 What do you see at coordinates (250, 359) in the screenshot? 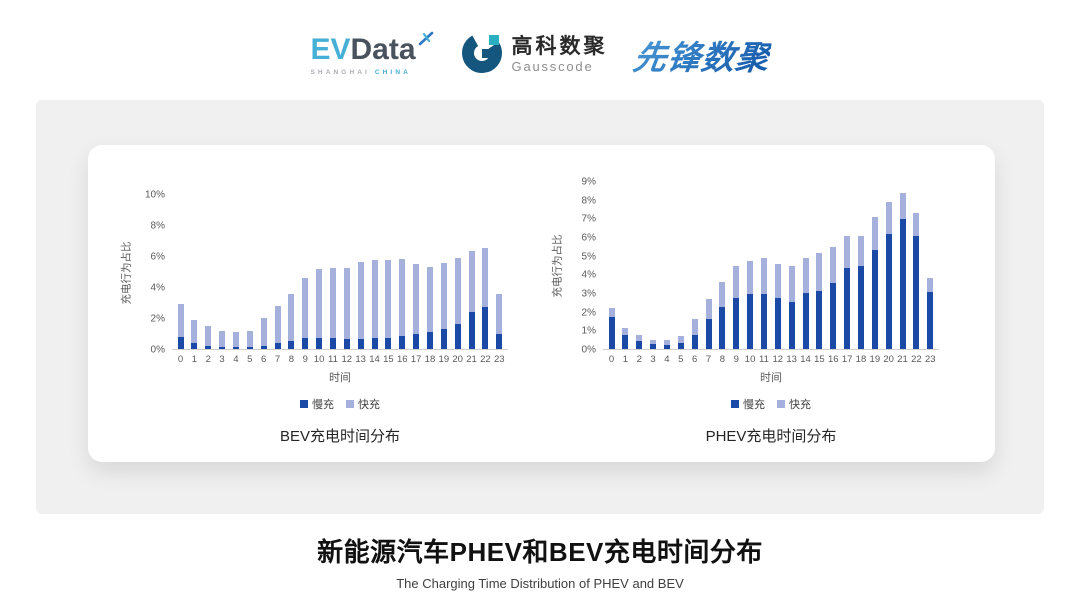
I see `x-tick-label: 5` at bounding box center [250, 359].